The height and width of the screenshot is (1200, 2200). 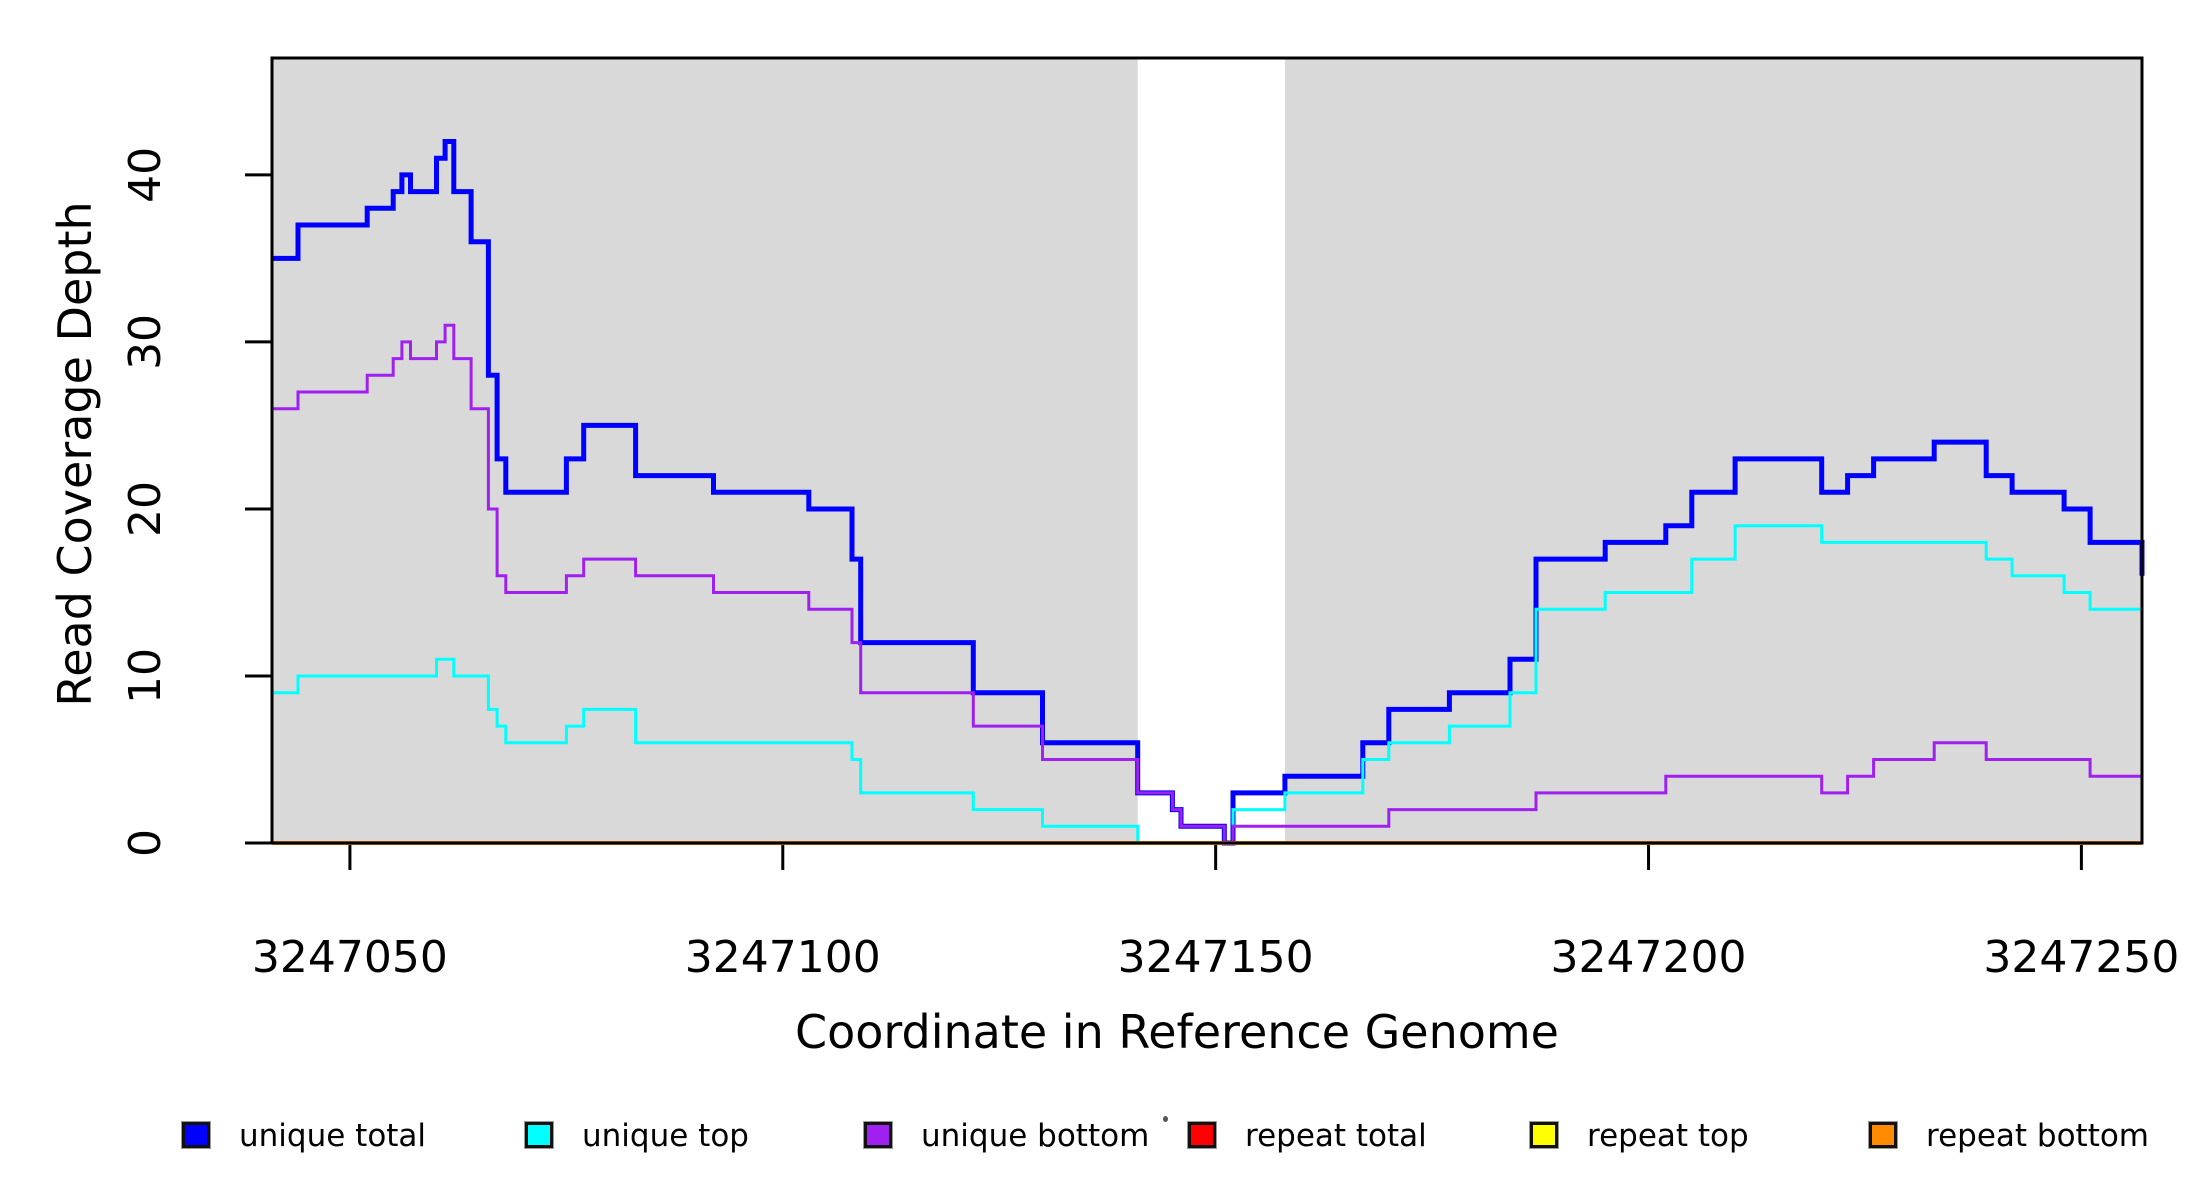 What do you see at coordinates (1216, 957) in the screenshot?
I see `x-tick-label: 3247150` at bounding box center [1216, 957].